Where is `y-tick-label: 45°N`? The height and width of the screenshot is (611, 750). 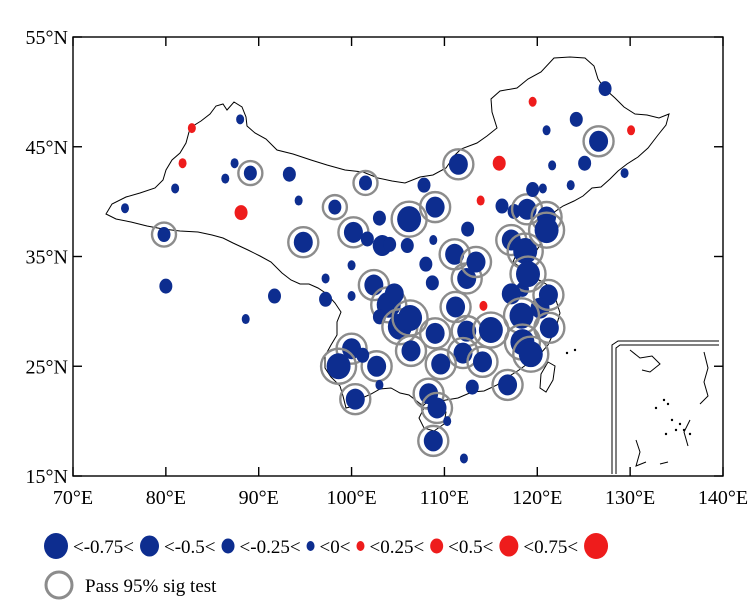 y-tick-label: 45°N is located at coordinates (47, 148).